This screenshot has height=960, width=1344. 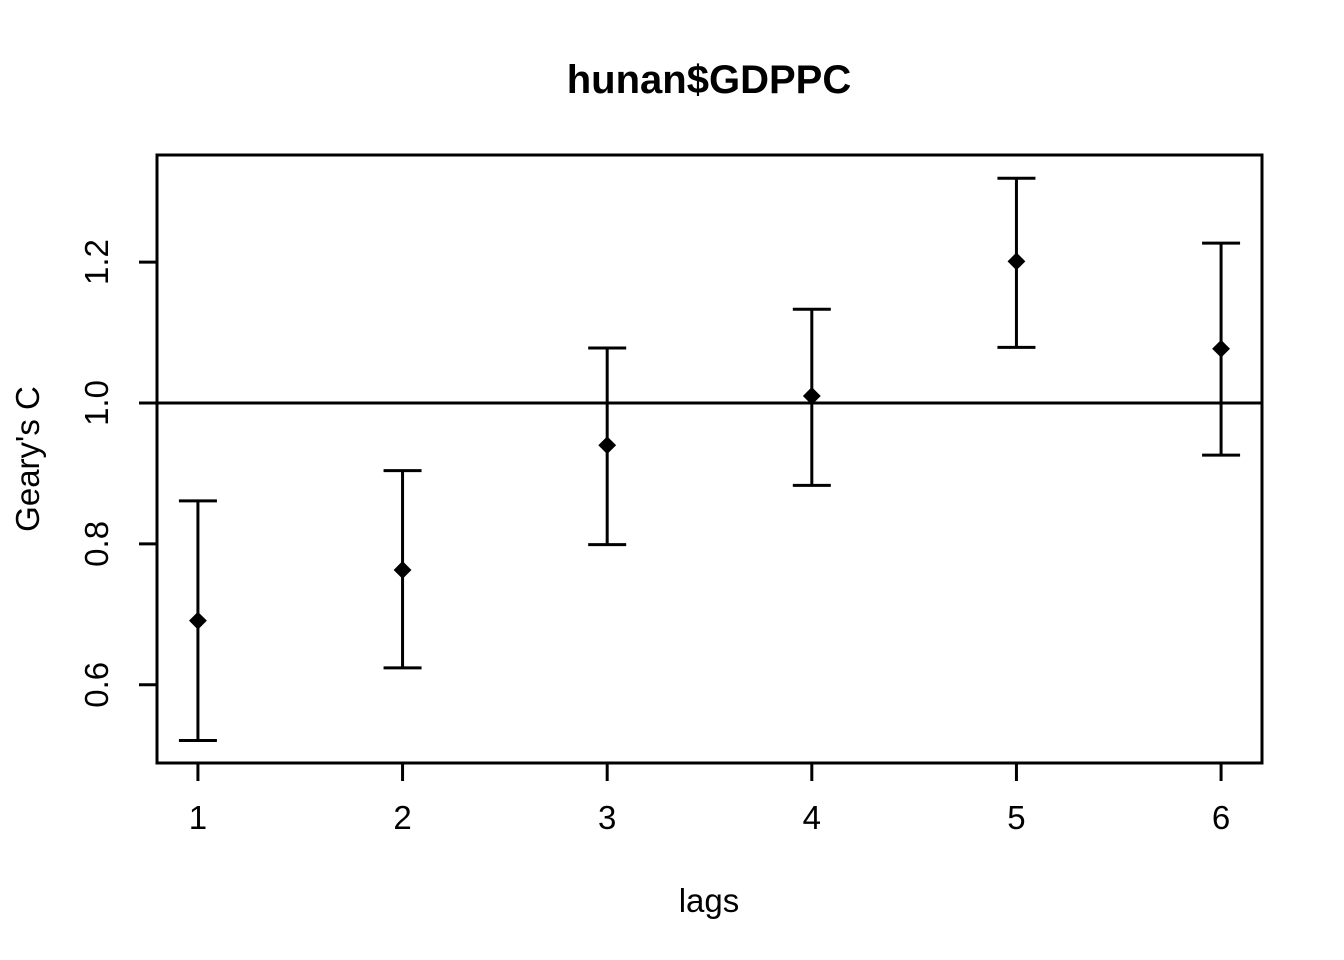 I want to click on y-tick-label: 1.0, so click(x=96, y=403).